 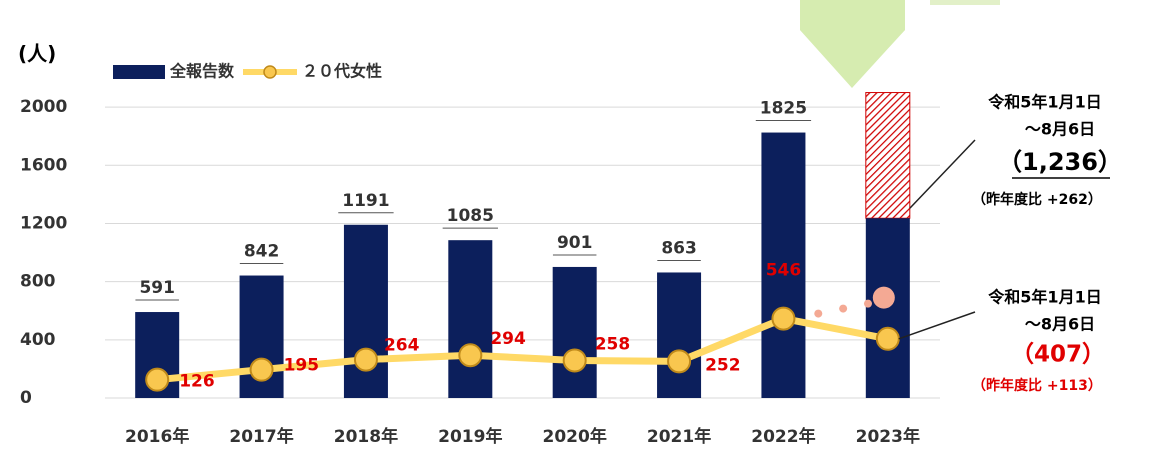 I want to click on bar-value-label: 901, so click(x=575, y=243).